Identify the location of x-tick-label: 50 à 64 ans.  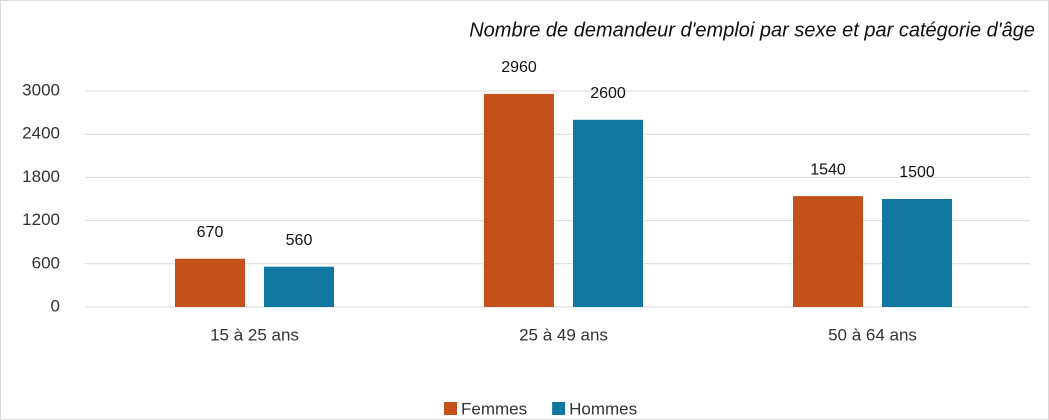
(872, 334).